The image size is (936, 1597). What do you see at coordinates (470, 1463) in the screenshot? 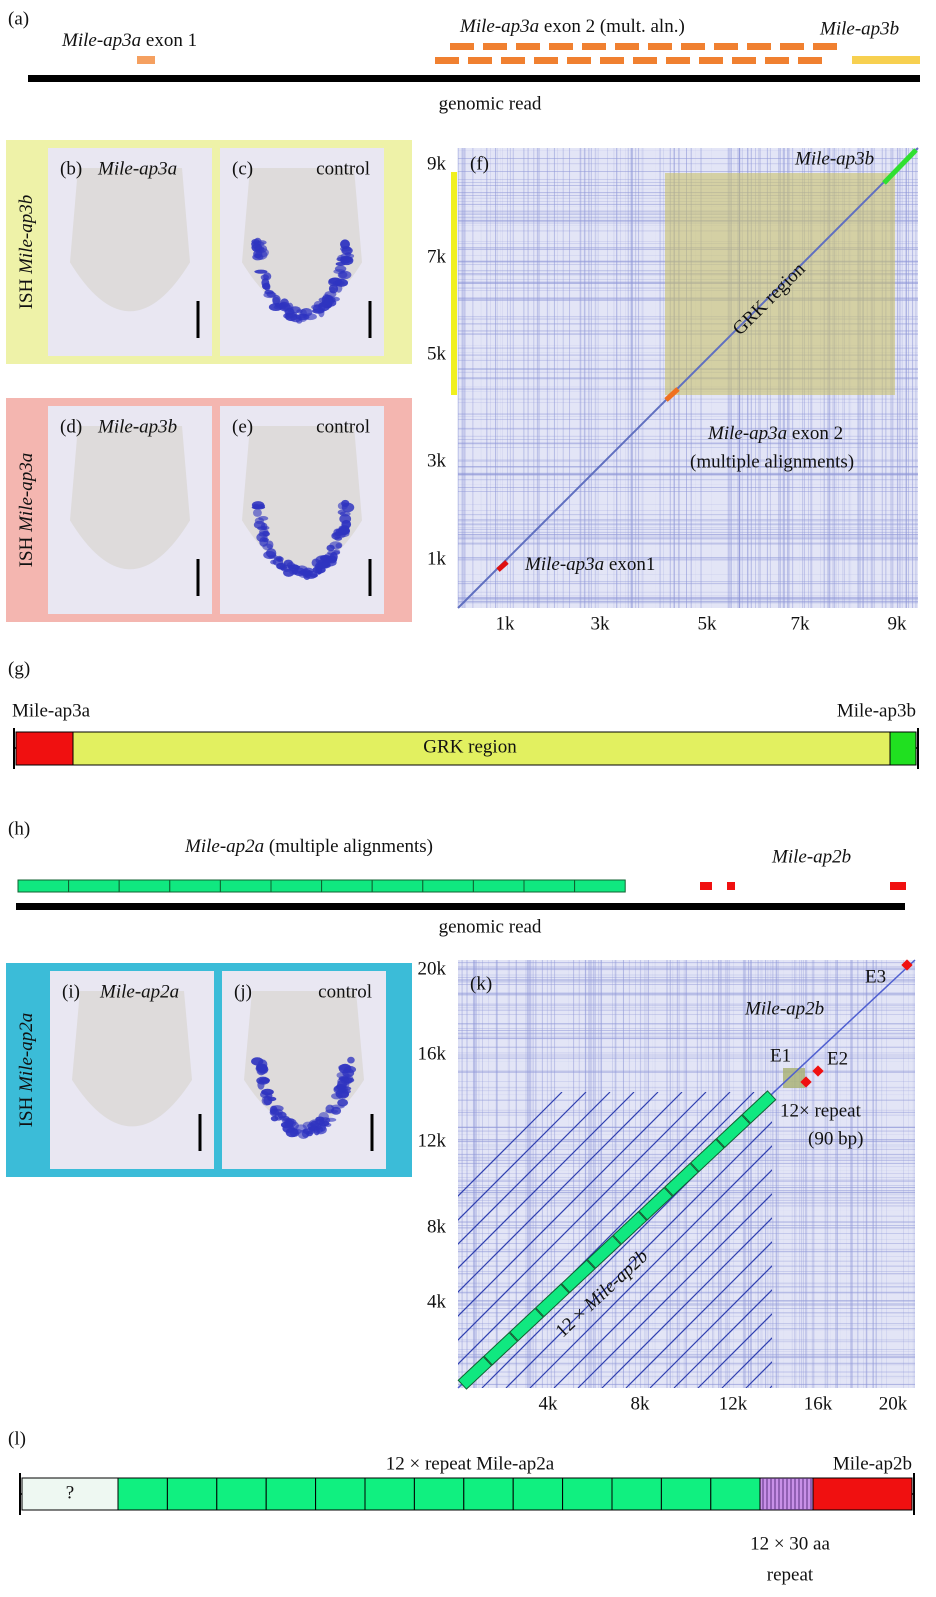
I see `label: 12 × repeat Mile-ap2a` at bounding box center [470, 1463].